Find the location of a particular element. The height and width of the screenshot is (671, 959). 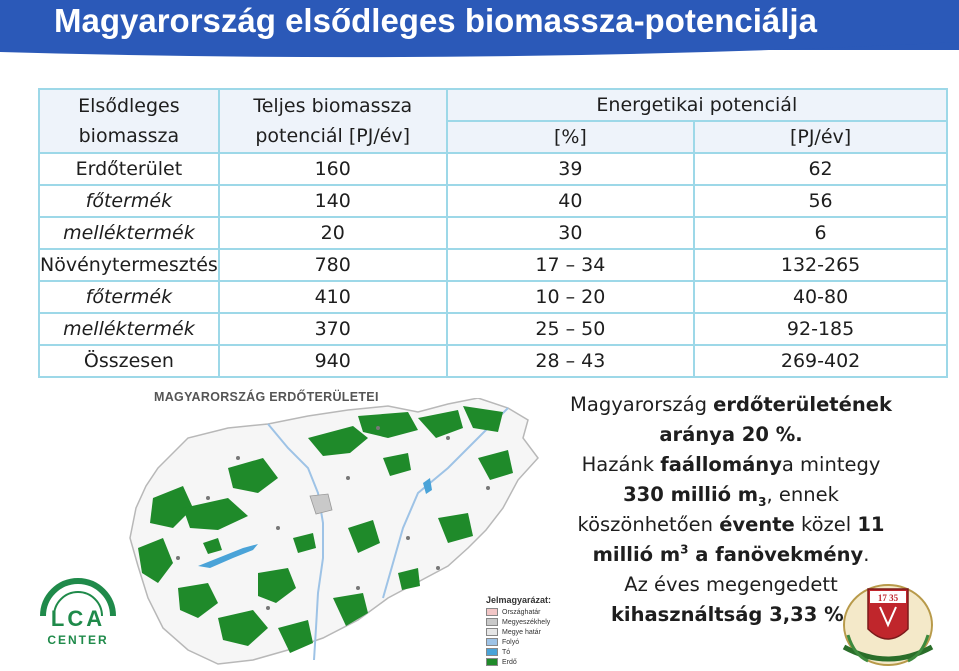

row-pct: 30 is located at coordinates (570, 233).